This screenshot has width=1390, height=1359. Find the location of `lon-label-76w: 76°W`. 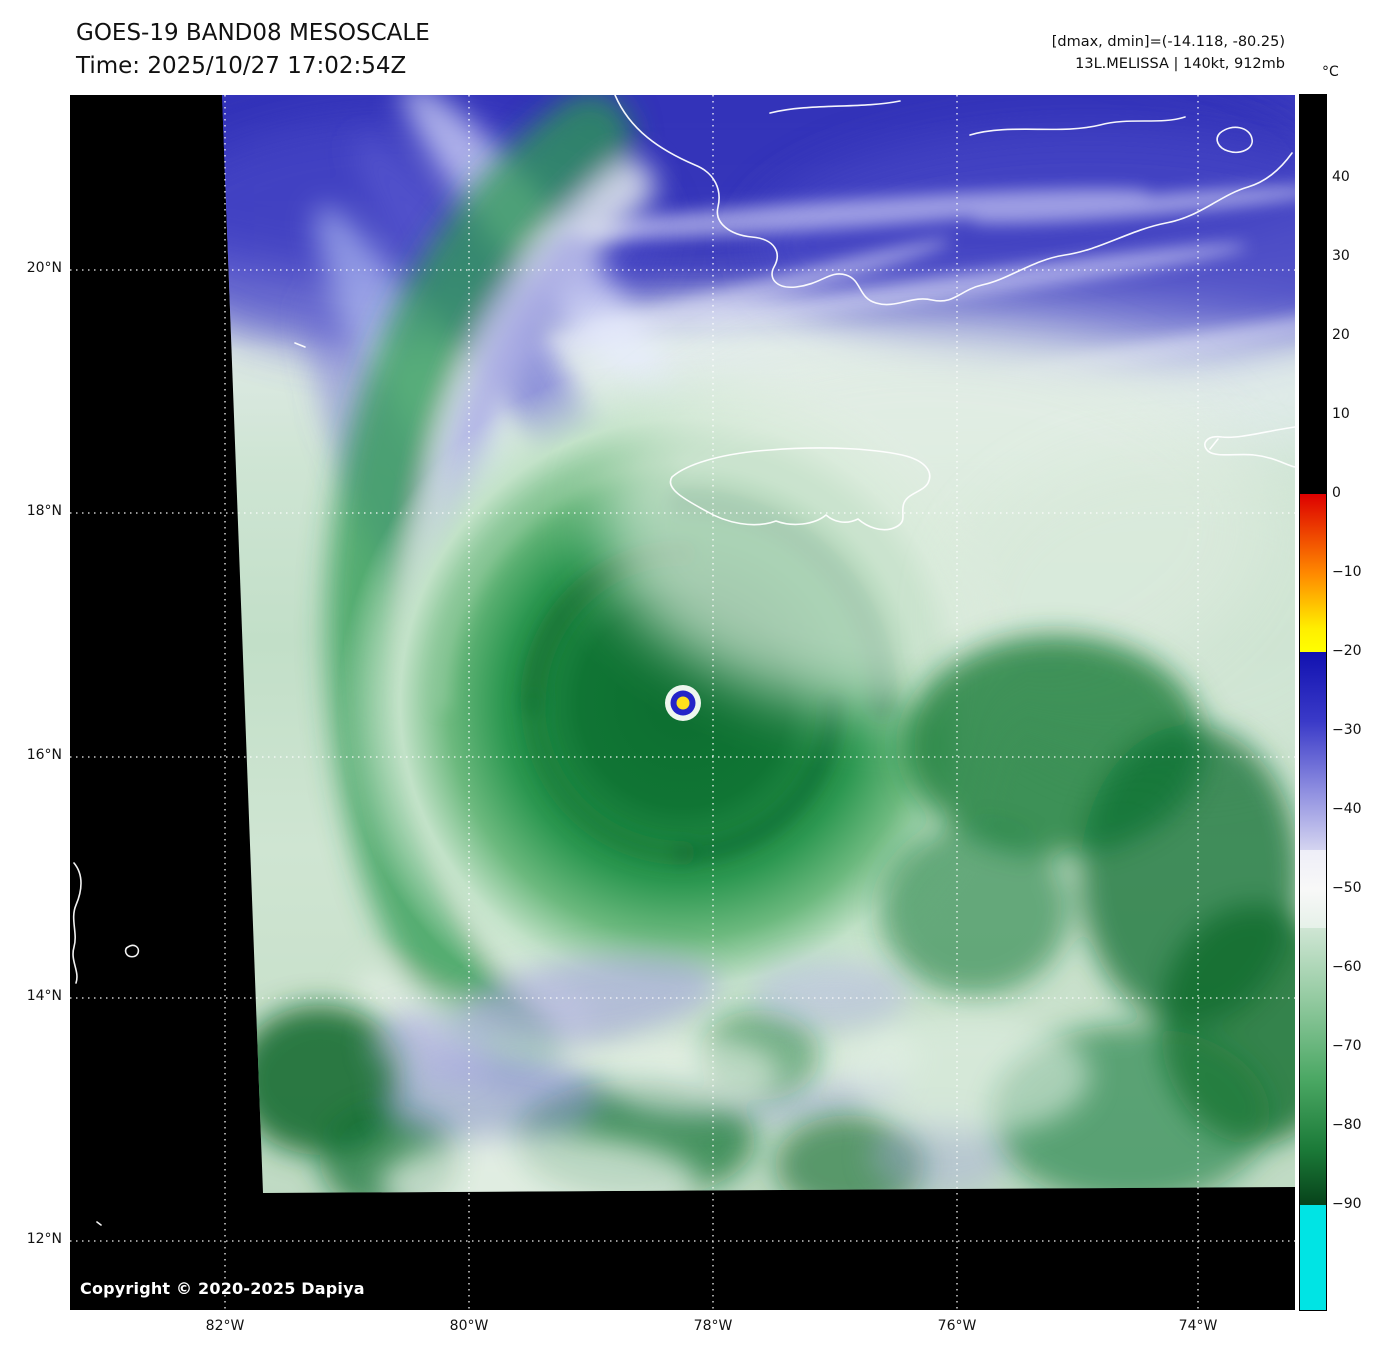

lon-label-76w: 76°W is located at coordinates (957, 1326).